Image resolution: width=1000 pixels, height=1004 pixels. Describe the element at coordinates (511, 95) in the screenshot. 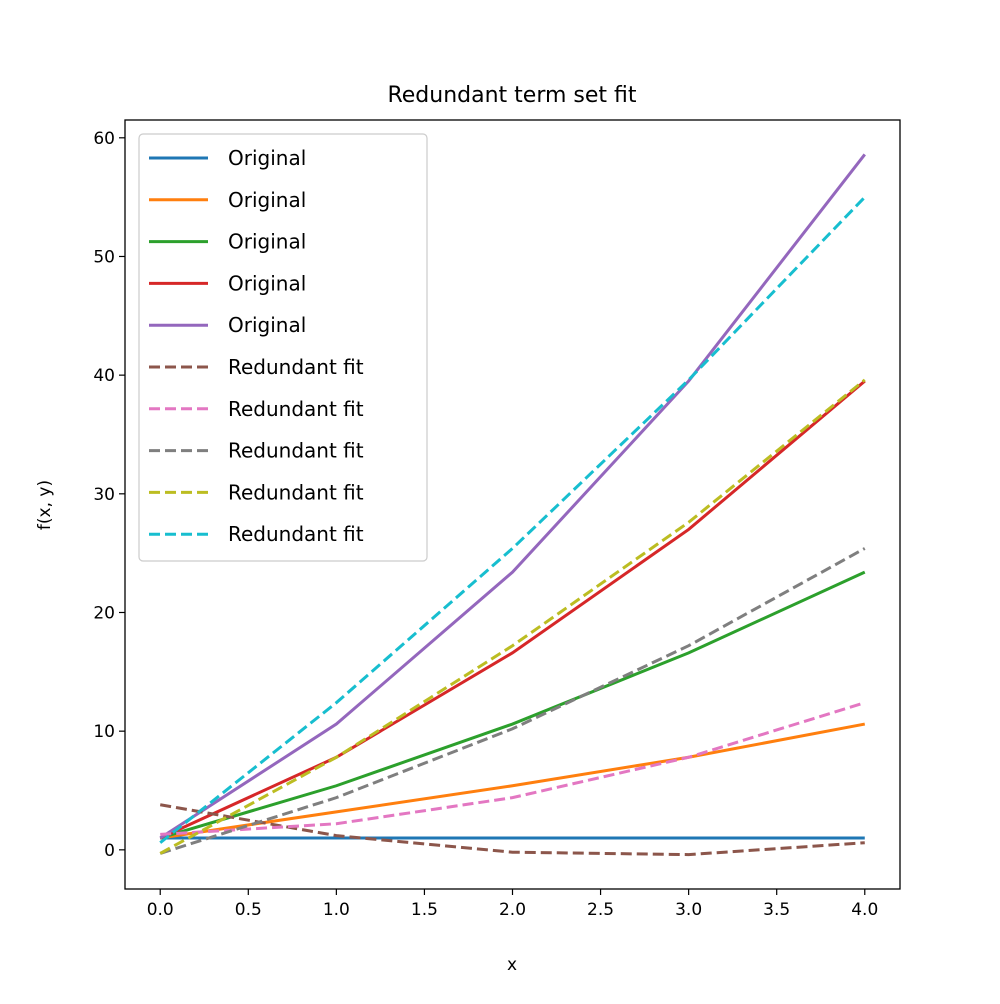

I see `chart-title: Redundant term set fit` at that location.